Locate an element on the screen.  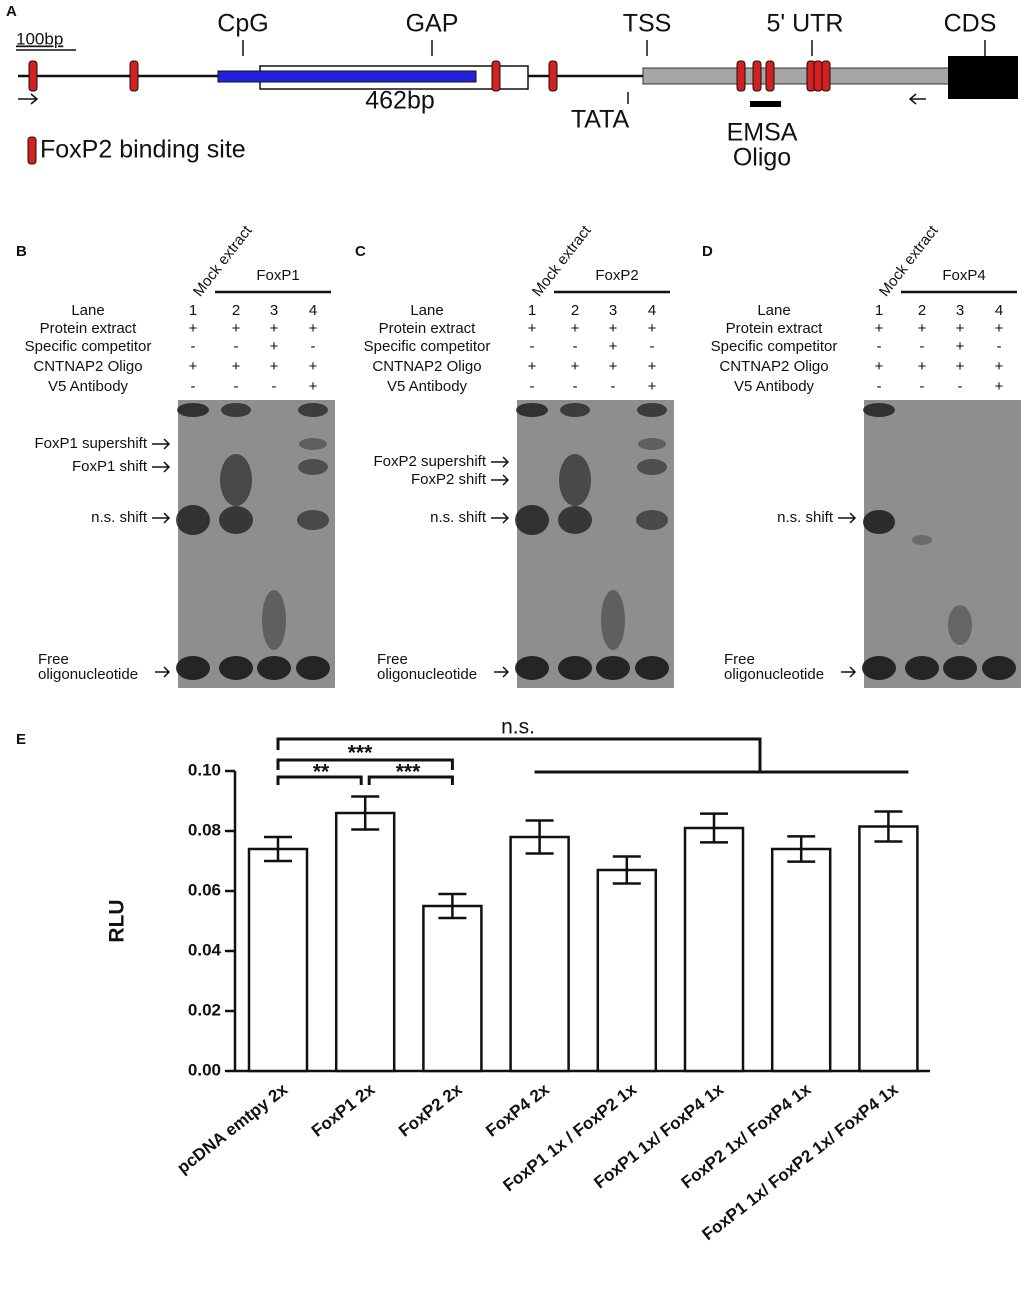
feature-ticks is located at coordinates (614, 72).